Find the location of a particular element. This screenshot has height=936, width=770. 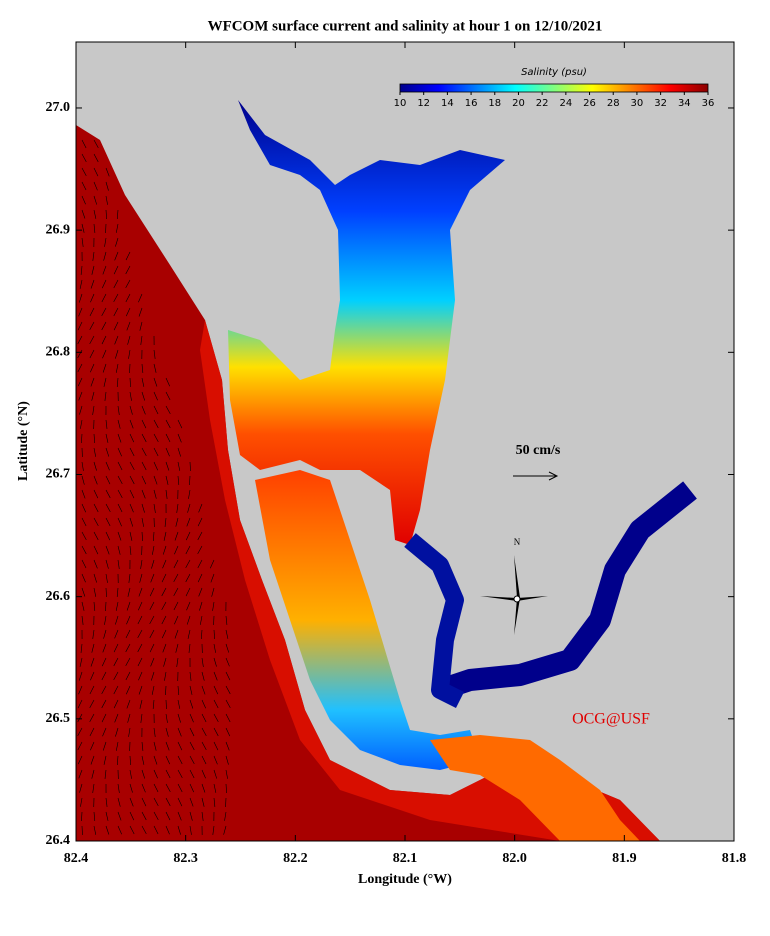

pine-island-sound is located at coordinates (367, 620).